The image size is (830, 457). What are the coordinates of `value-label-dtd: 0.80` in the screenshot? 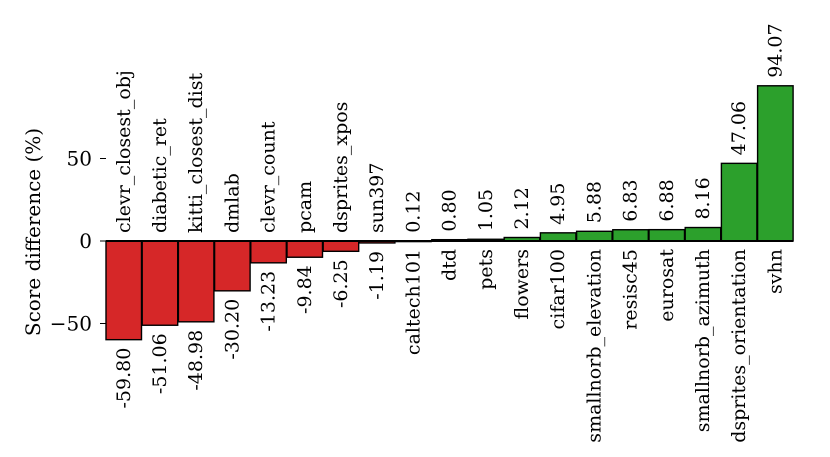 It's located at (450, 210).